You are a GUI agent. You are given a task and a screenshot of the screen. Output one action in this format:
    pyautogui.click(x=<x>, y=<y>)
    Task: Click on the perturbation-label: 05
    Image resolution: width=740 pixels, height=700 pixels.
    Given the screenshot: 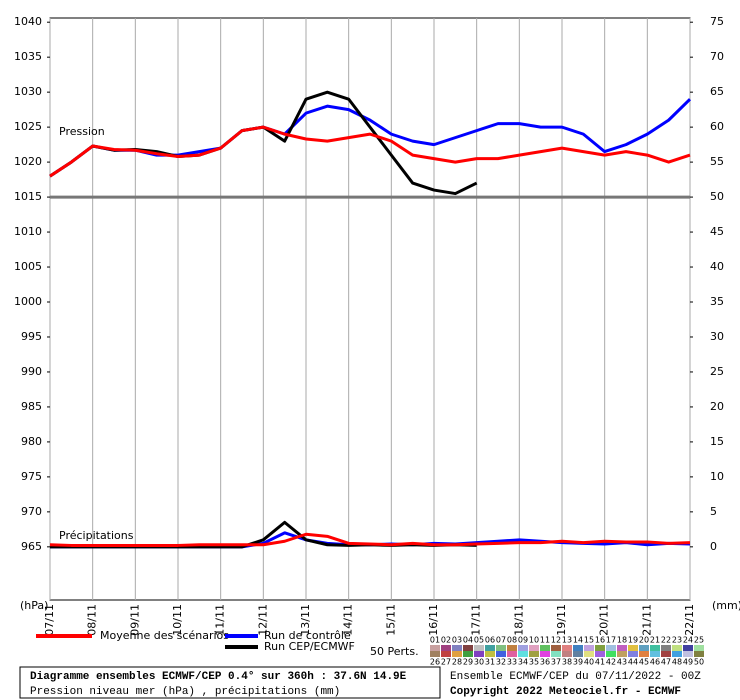 What is the action you would take?
    pyautogui.click(x=479, y=640)
    